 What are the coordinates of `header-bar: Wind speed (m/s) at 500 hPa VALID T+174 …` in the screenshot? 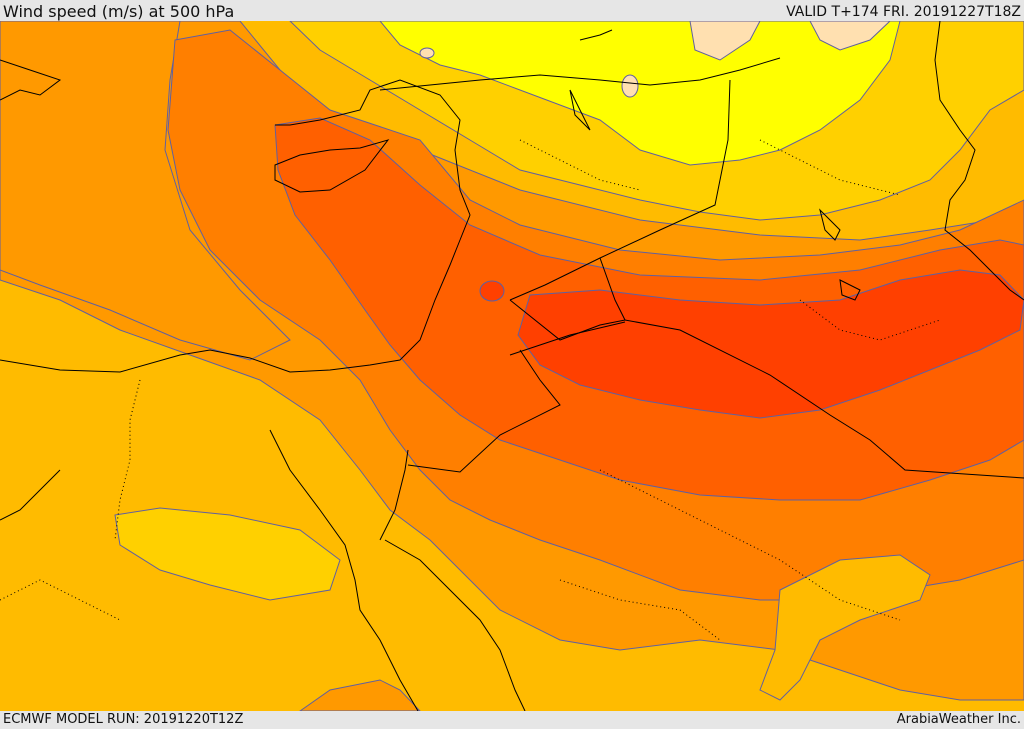 It's located at (512, 10).